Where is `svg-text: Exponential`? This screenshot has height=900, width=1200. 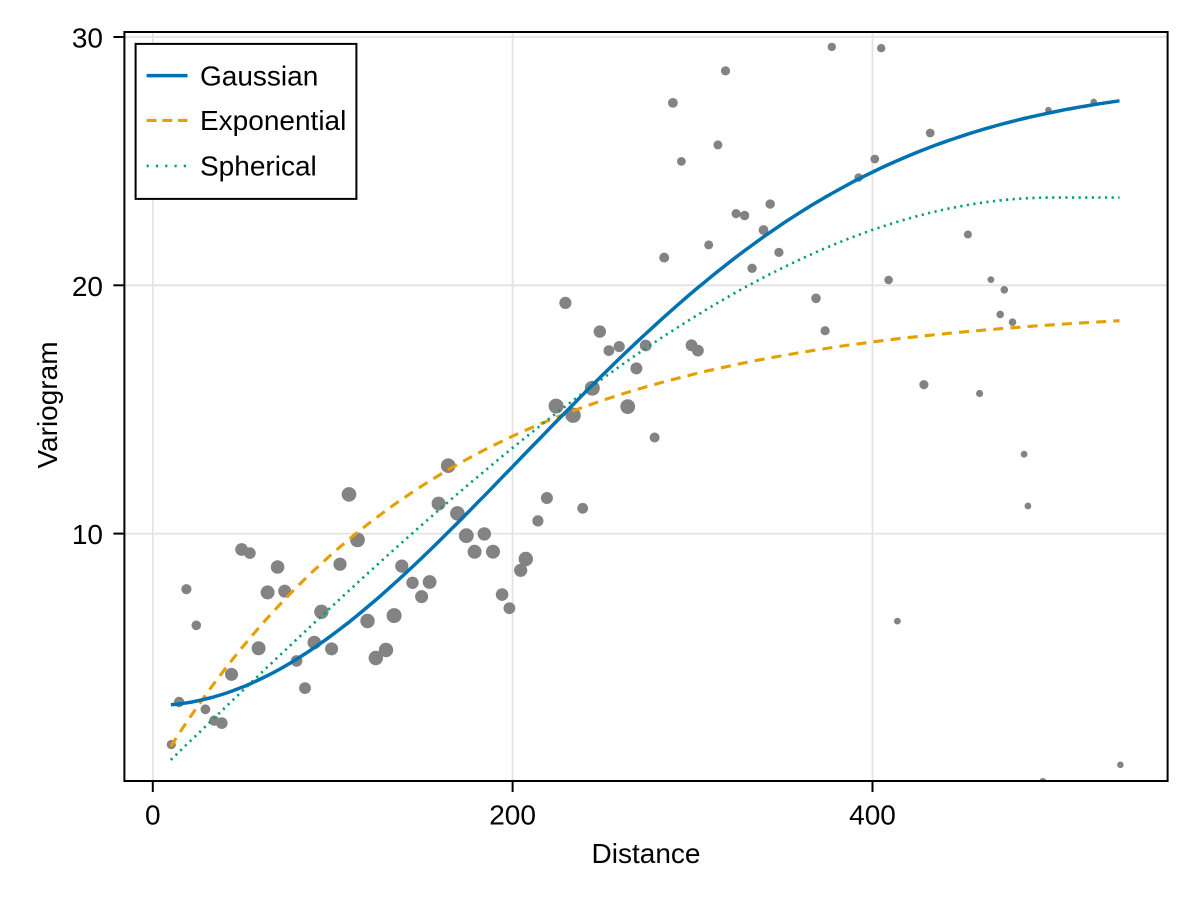
svg-text: Exponential is located at coordinates (273, 120).